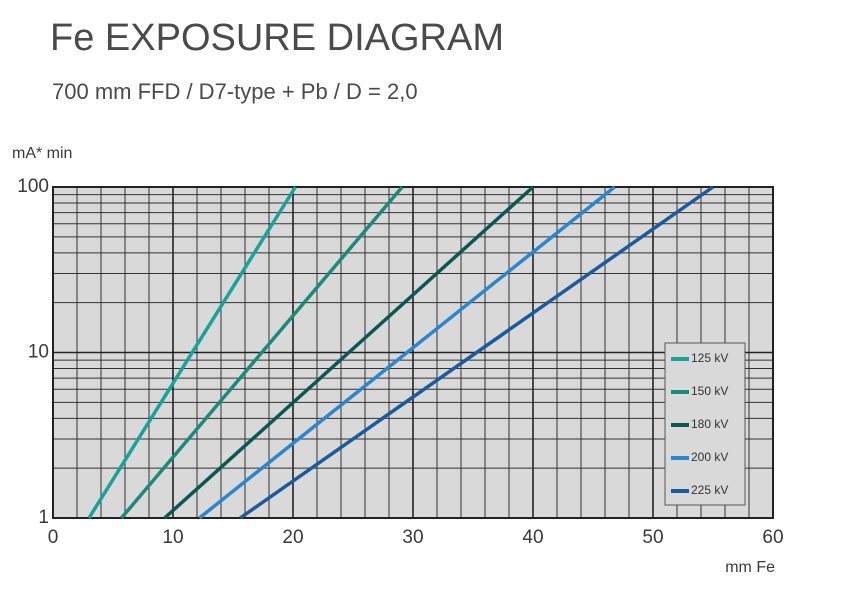 The width and height of the screenshot is (841, 596). I want to click on x-tick-label: 30, so click(412, 537).